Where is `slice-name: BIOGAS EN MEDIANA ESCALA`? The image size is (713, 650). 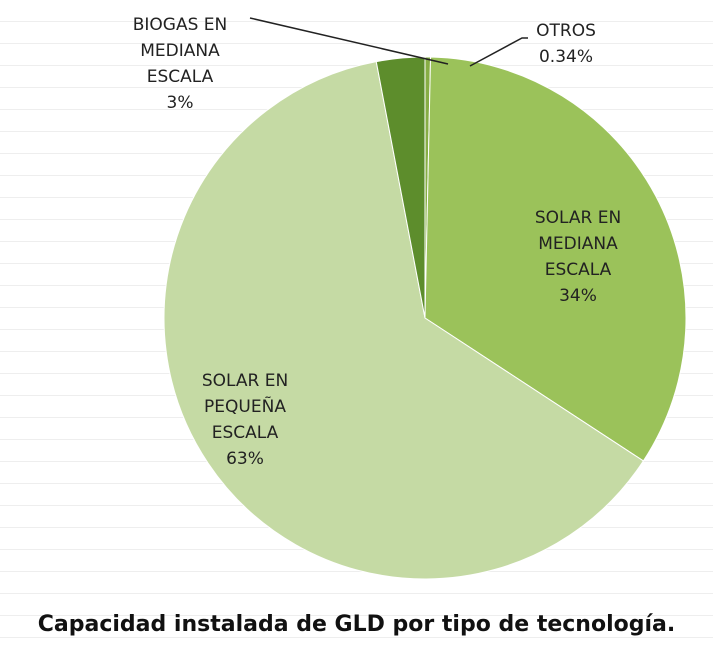
slice-name: BIOGAS EN MEDIANA ESCALA is located at coordinates (180, 51).